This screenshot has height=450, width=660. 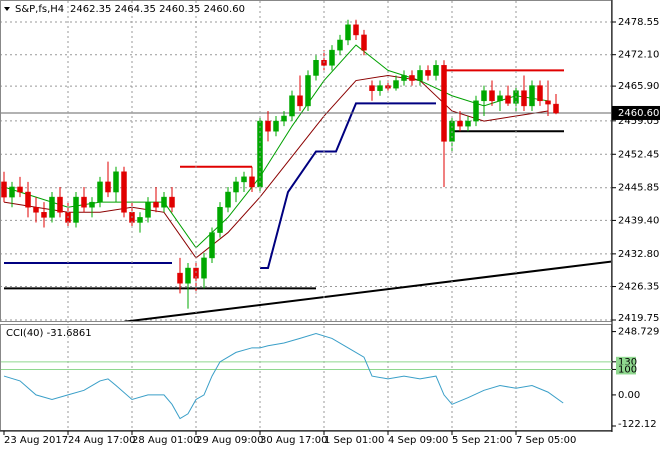 I want to click on y-tick-label: 2452.45, so click(x=638, y=154).